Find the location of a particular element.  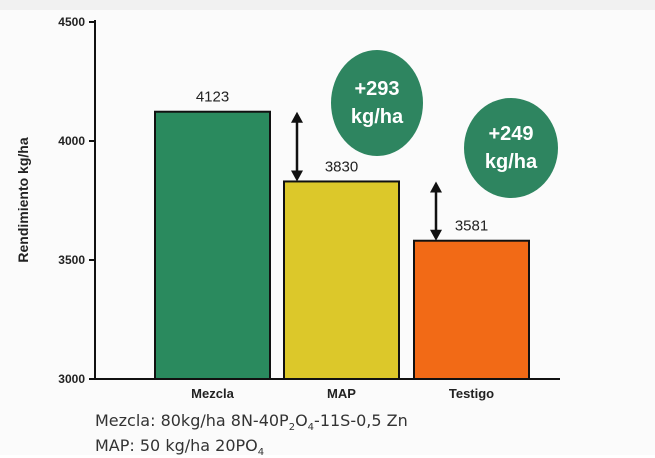

footnote-mezcla: Mezcla: 80kg/ha 8N-40P2O4-11S-0,5 Zn is located at coordinates (251, 422).